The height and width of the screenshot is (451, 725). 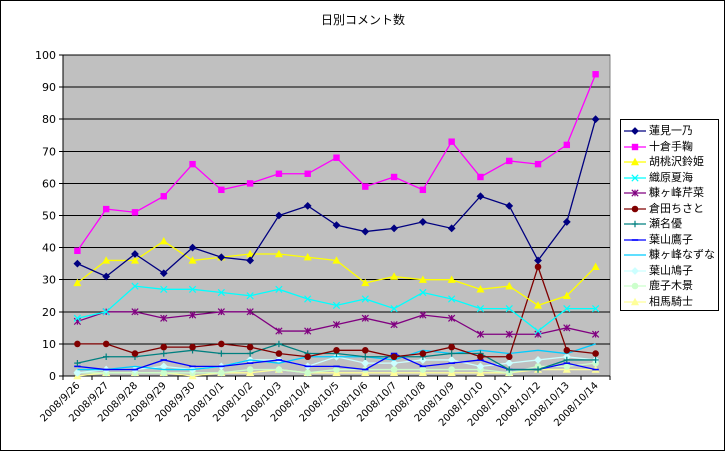 What do you see at coordinates (670, 286) in the screenshot?
I see `legend-item: 鹿子木景` at bounding box center [670, 286].